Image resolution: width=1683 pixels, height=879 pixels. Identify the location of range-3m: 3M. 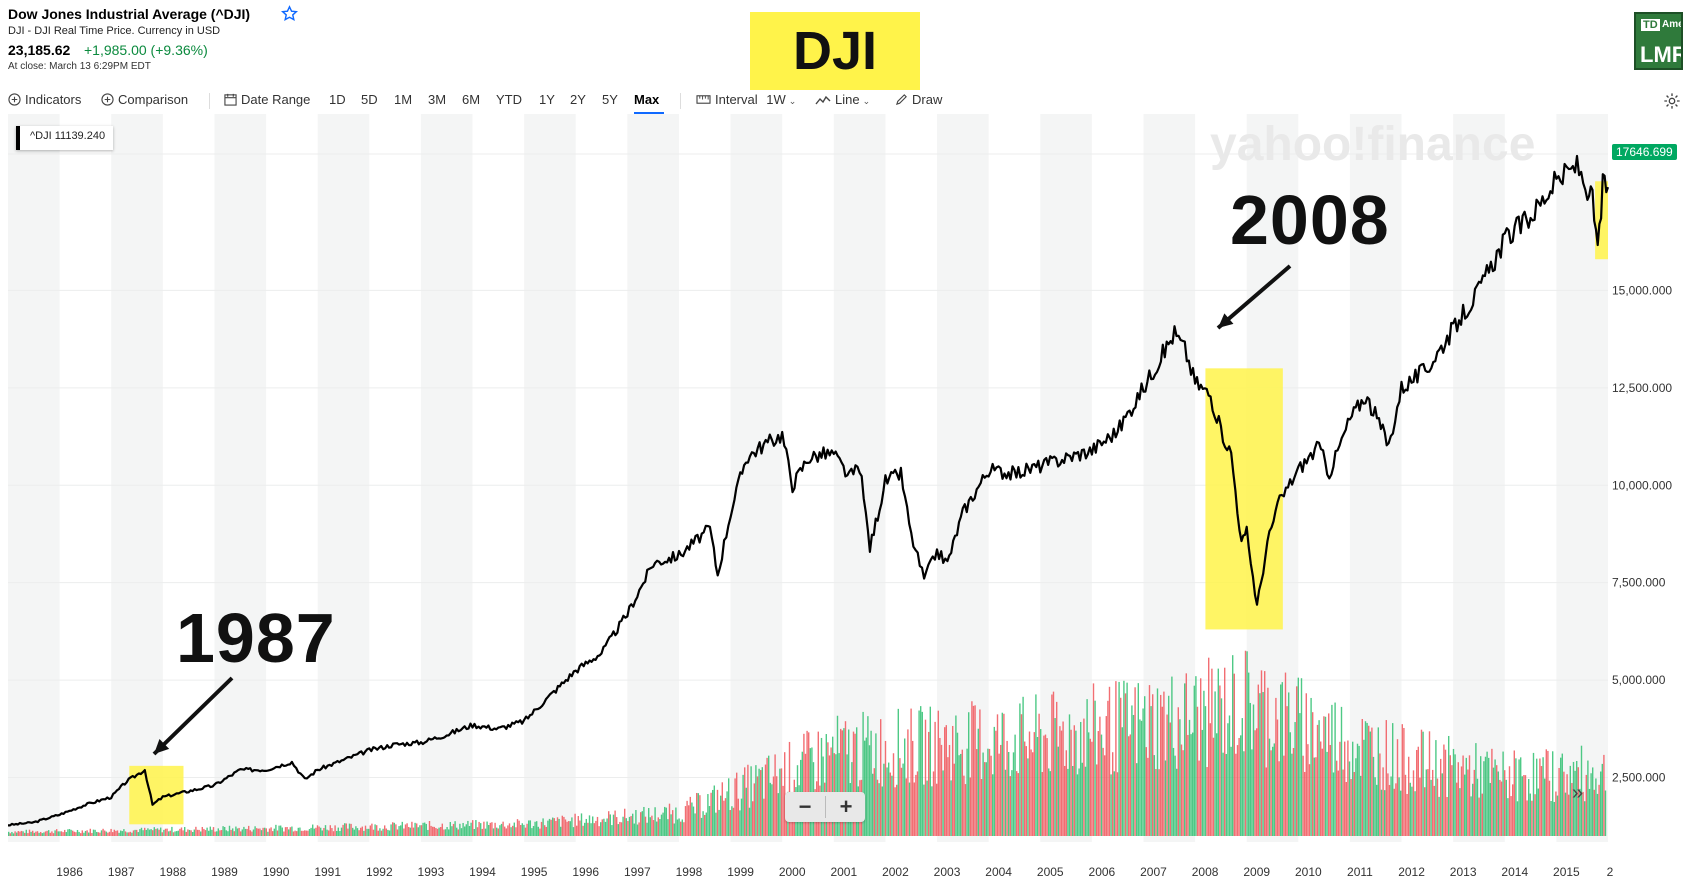
(437, 99).